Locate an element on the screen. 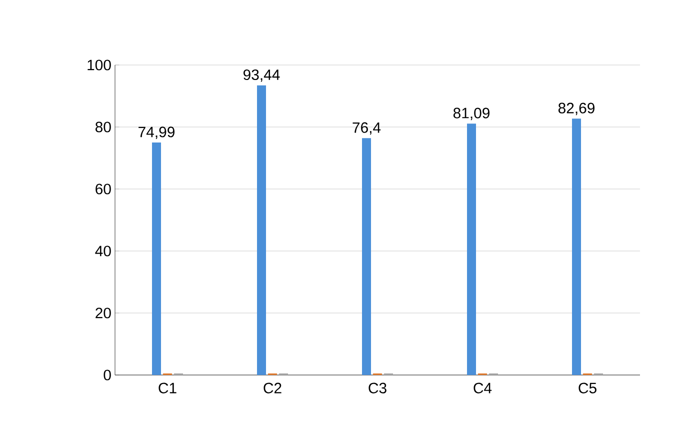 The width and height of the screenshot is (694, 441). x-tick-label: C2 is located at coordinates (273, 388).